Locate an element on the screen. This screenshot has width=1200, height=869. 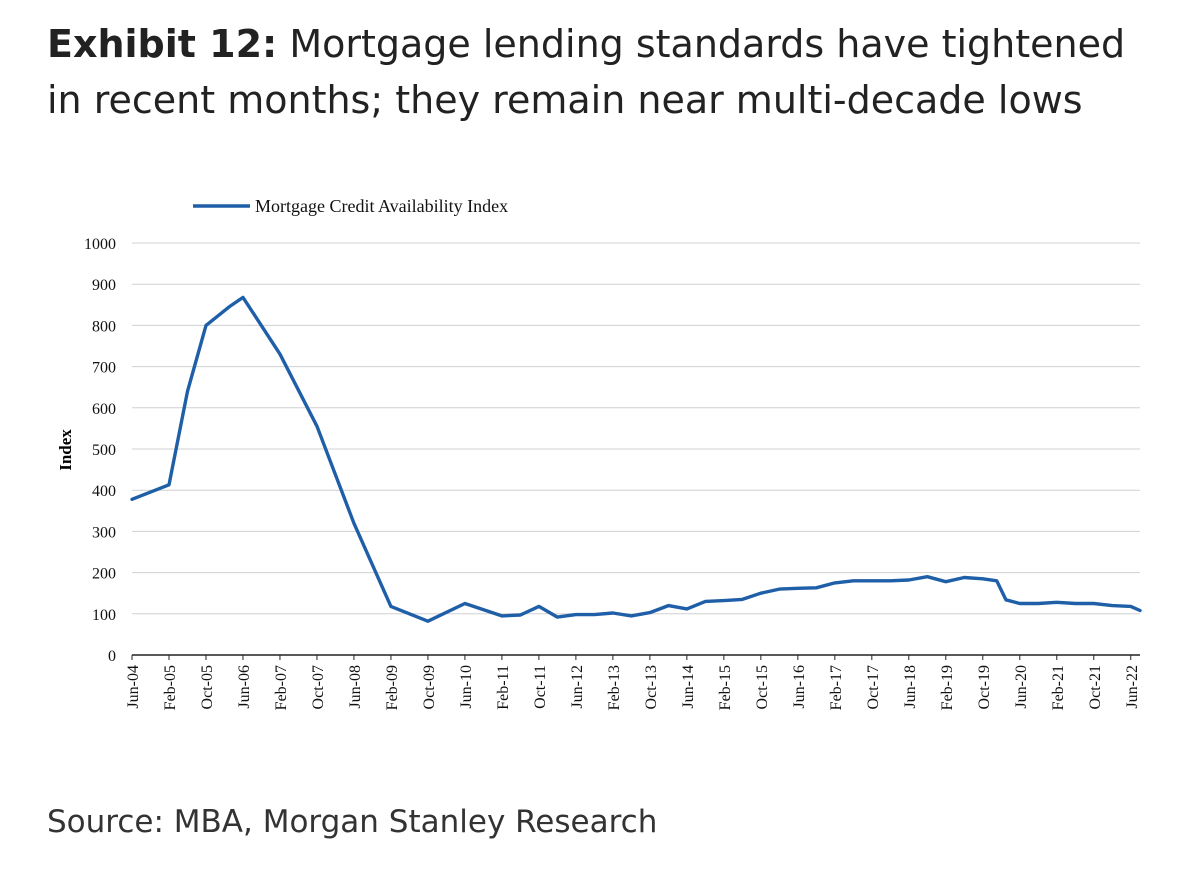
x-tick-label: Jun-04 is located at coordinates (133, 687).